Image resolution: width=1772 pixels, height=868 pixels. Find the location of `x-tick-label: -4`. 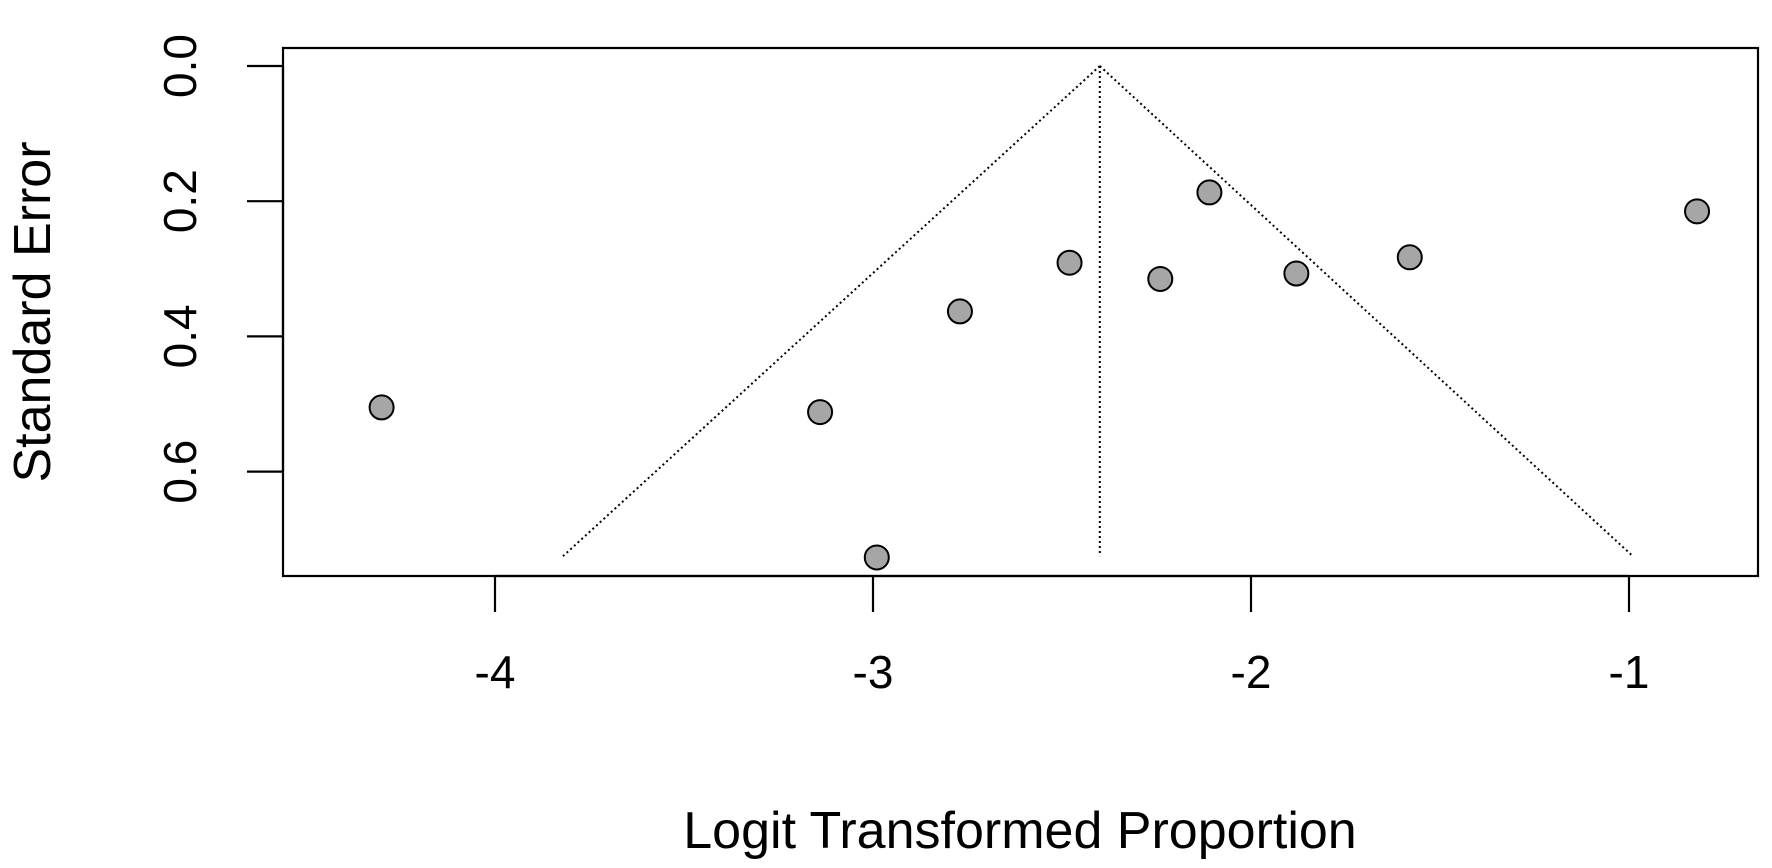

x-tick-label: -4 is located at coordinates (495, 672).